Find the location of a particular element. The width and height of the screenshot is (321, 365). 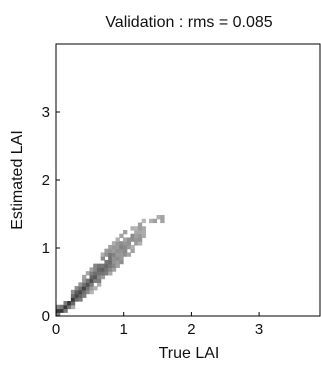

chart-title: Validation : rms = 0.085 is located at coordinates (188, 22).